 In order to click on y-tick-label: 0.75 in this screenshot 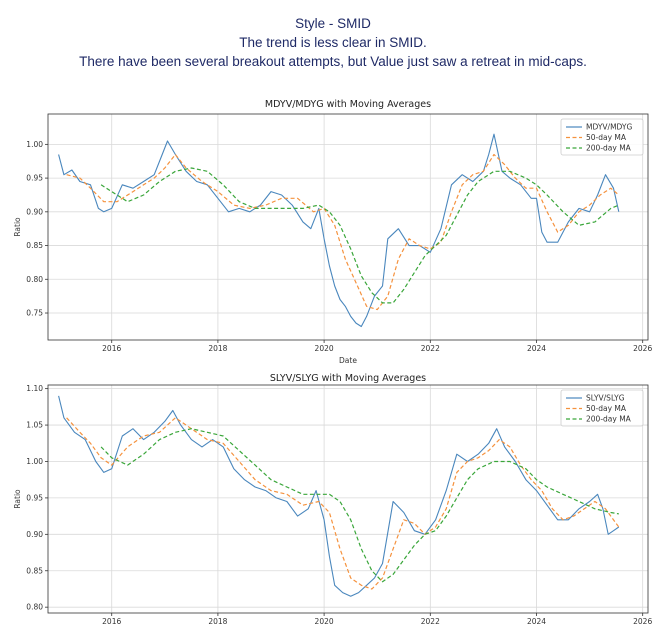, I will do `click(34, 313)`.